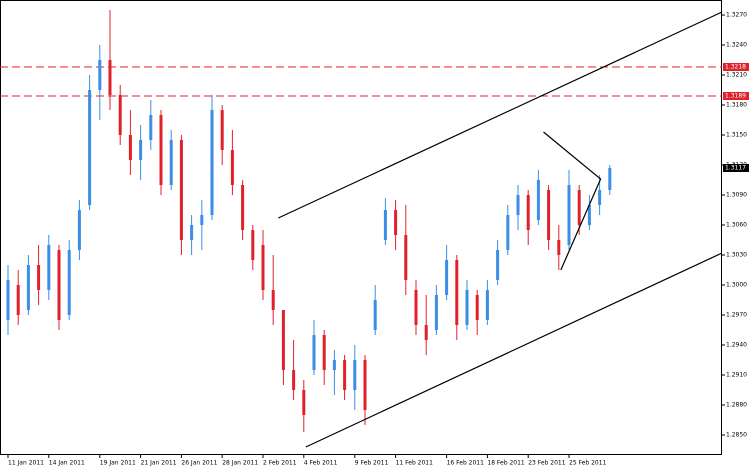 The height and width of the screenshot is (469, 749). Describe the element at coordinates (118, 463) in the screenshot. I see `x-tick-label: 19 Jan 2011` at that location.